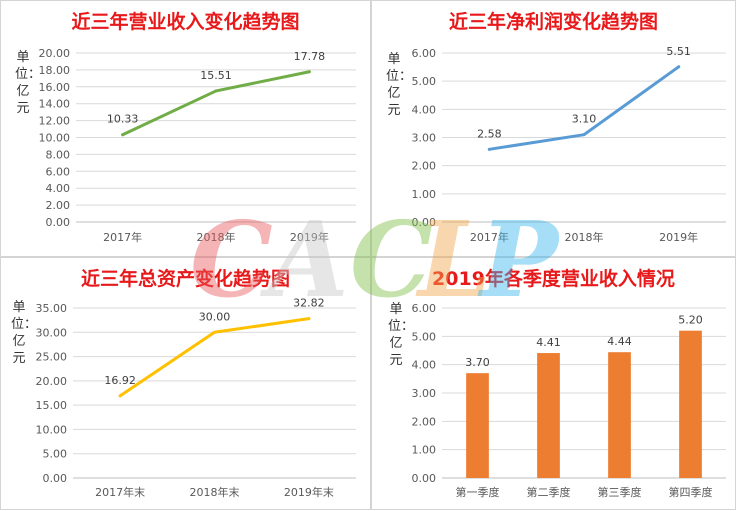 This screenshot has height=511, width=736. Describe the element at coordinates (55, 121) in the screenshot. I see `y-tick-label: 12.00` at that location.